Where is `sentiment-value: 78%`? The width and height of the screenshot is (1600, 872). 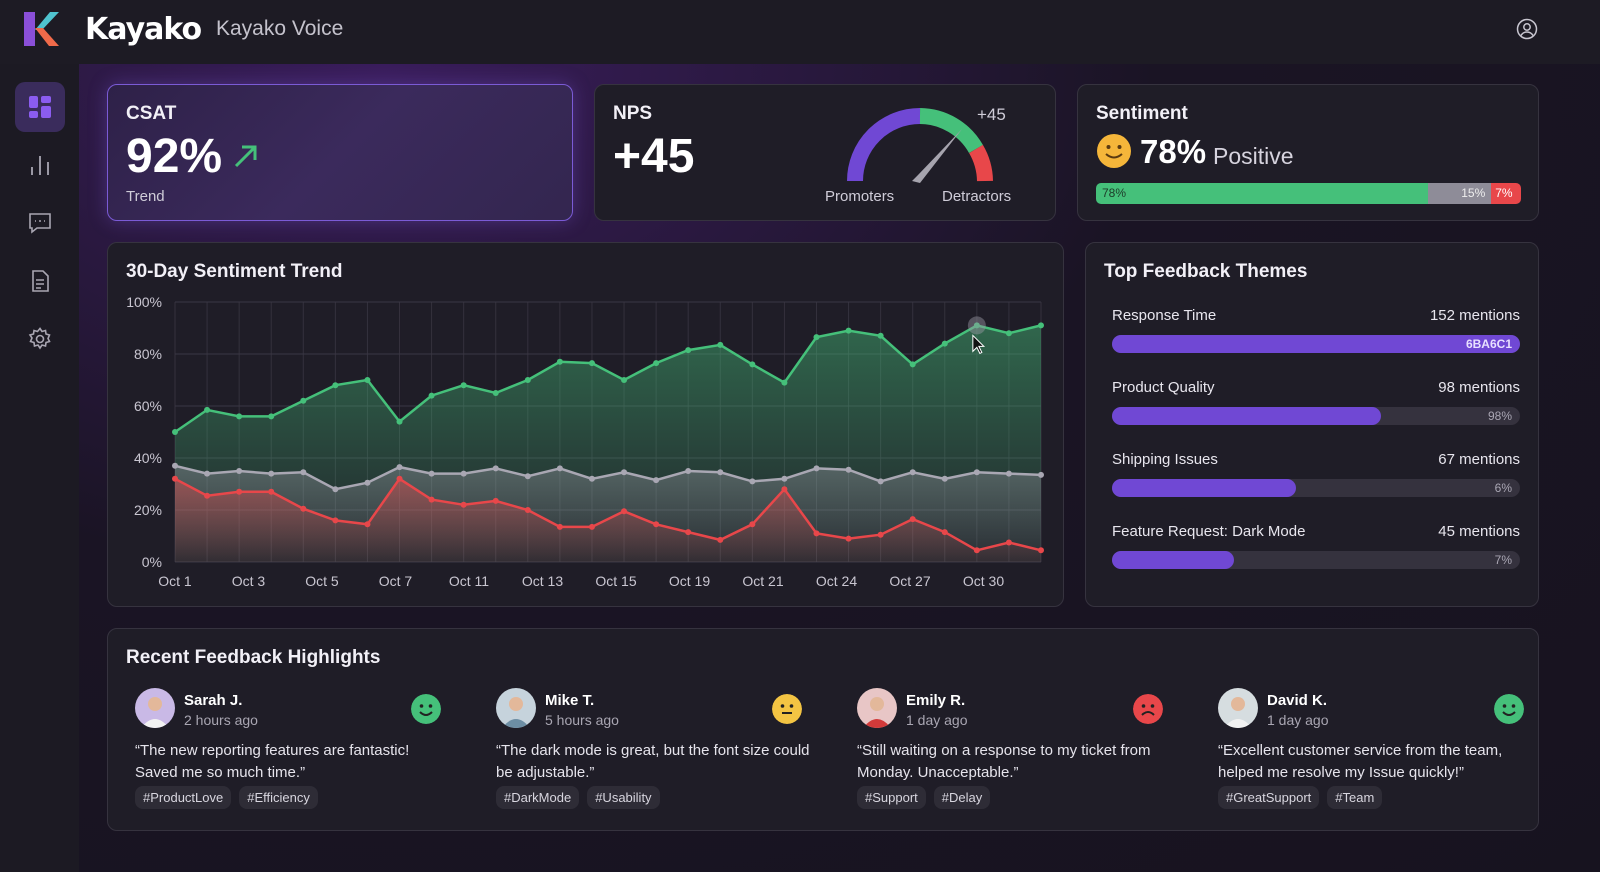
sentiment-value: 78% is located at coordinates (1173, 151).